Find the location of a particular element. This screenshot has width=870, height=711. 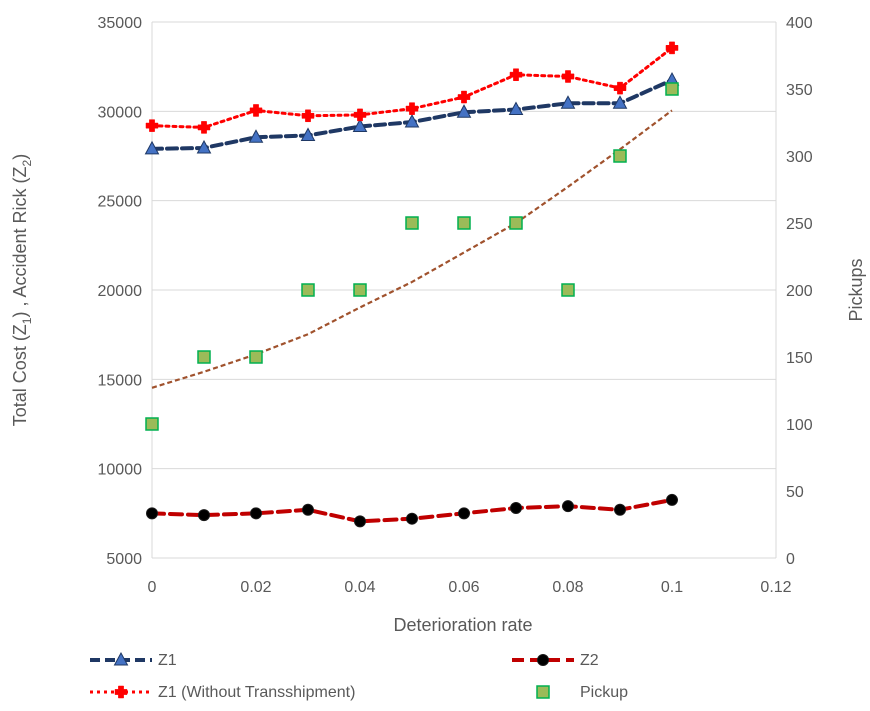

legend-label: Z1 (Without Transshipment) is located at coordinates (256, 692).